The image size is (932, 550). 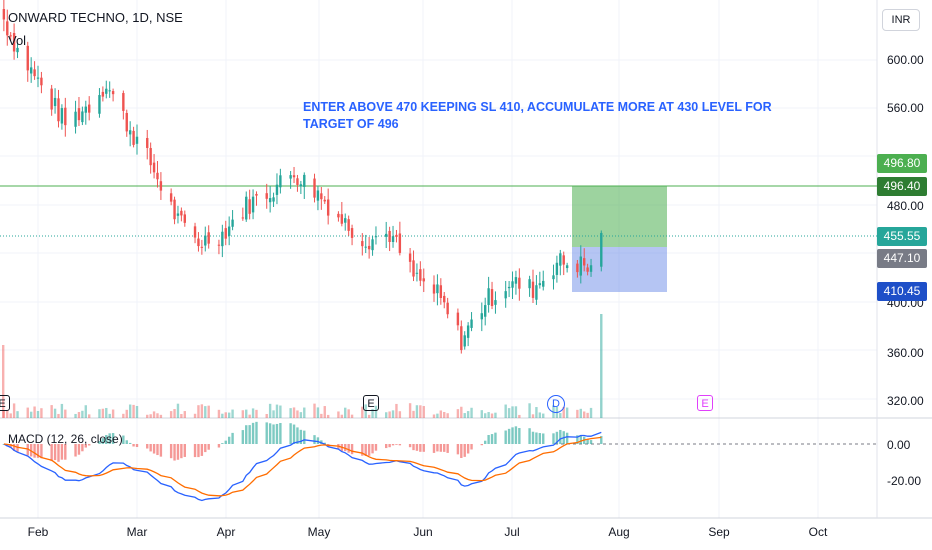 What do you see at coordinates (902, 186) in the screenshot?
I see `price-tag-target-line: 496.40` at bounding box center [902, 186].